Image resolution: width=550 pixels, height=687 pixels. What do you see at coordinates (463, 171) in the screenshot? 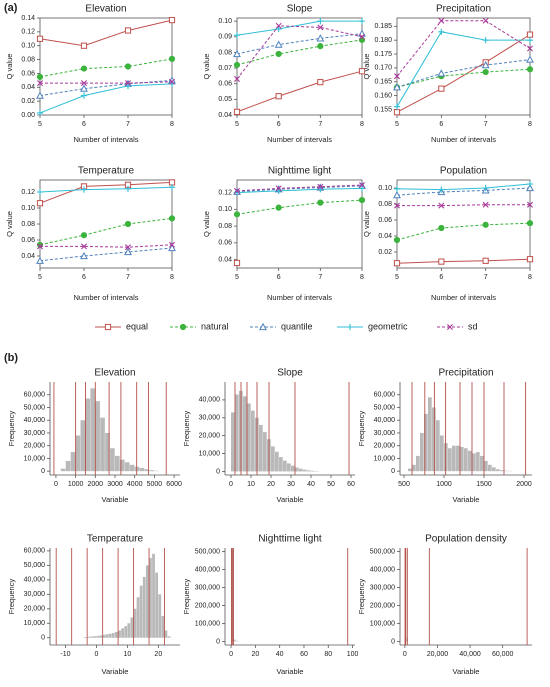
I see `chart-title: Population` at bounding box center [463, 171].